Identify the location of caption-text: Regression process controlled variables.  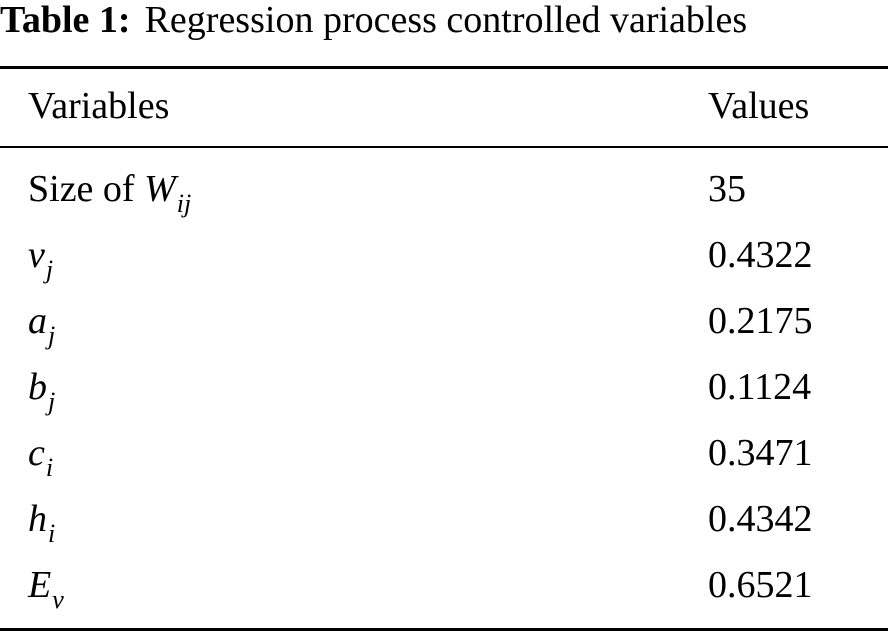
(446, 20).